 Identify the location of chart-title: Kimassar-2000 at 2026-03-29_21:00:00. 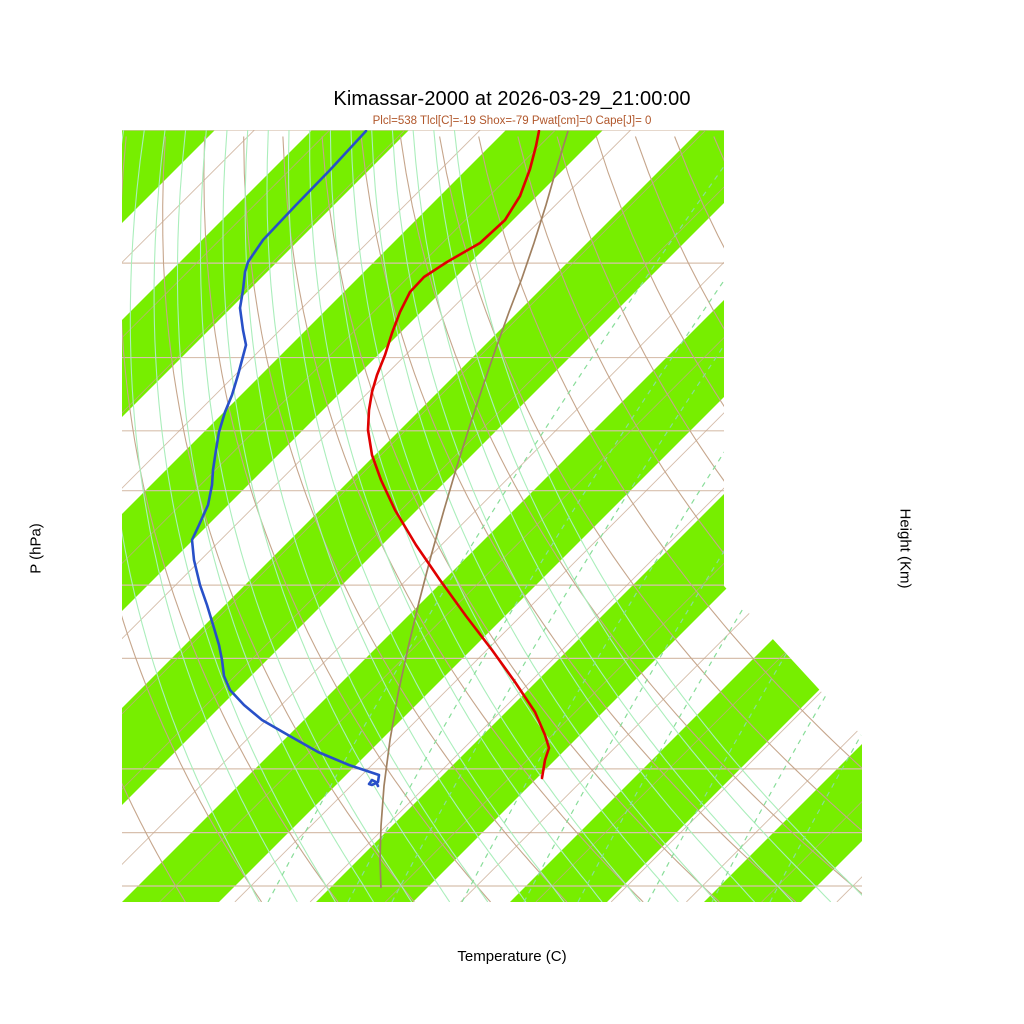
(512, 99).